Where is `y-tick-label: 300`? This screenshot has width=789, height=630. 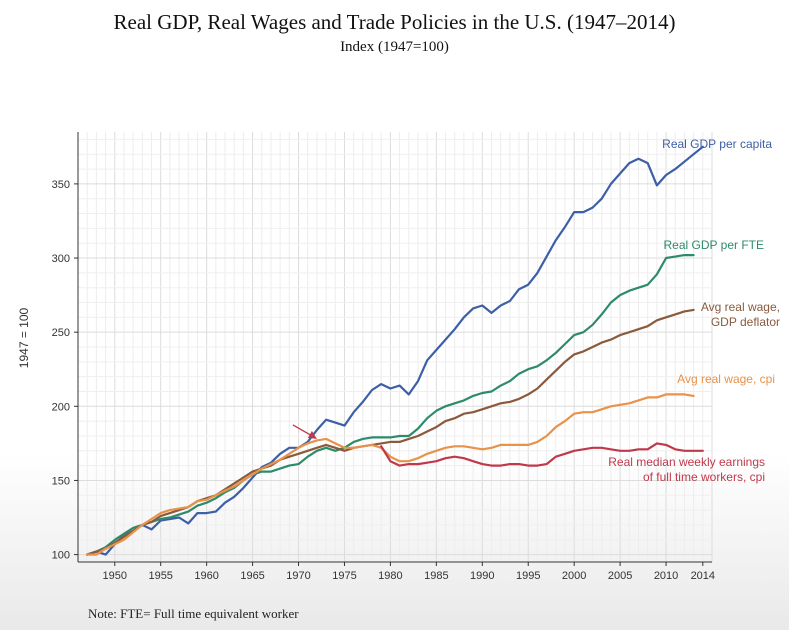
y-tick-label: 300 is located at coordinates (61, 259).